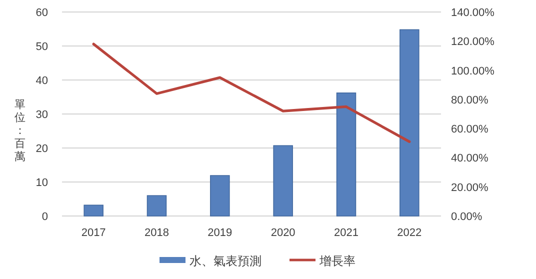  What do you see at coordinates (470, 100) in the screenshot?
I see `y2-tick-label: 80.00%` at bounding box center [470, 100].